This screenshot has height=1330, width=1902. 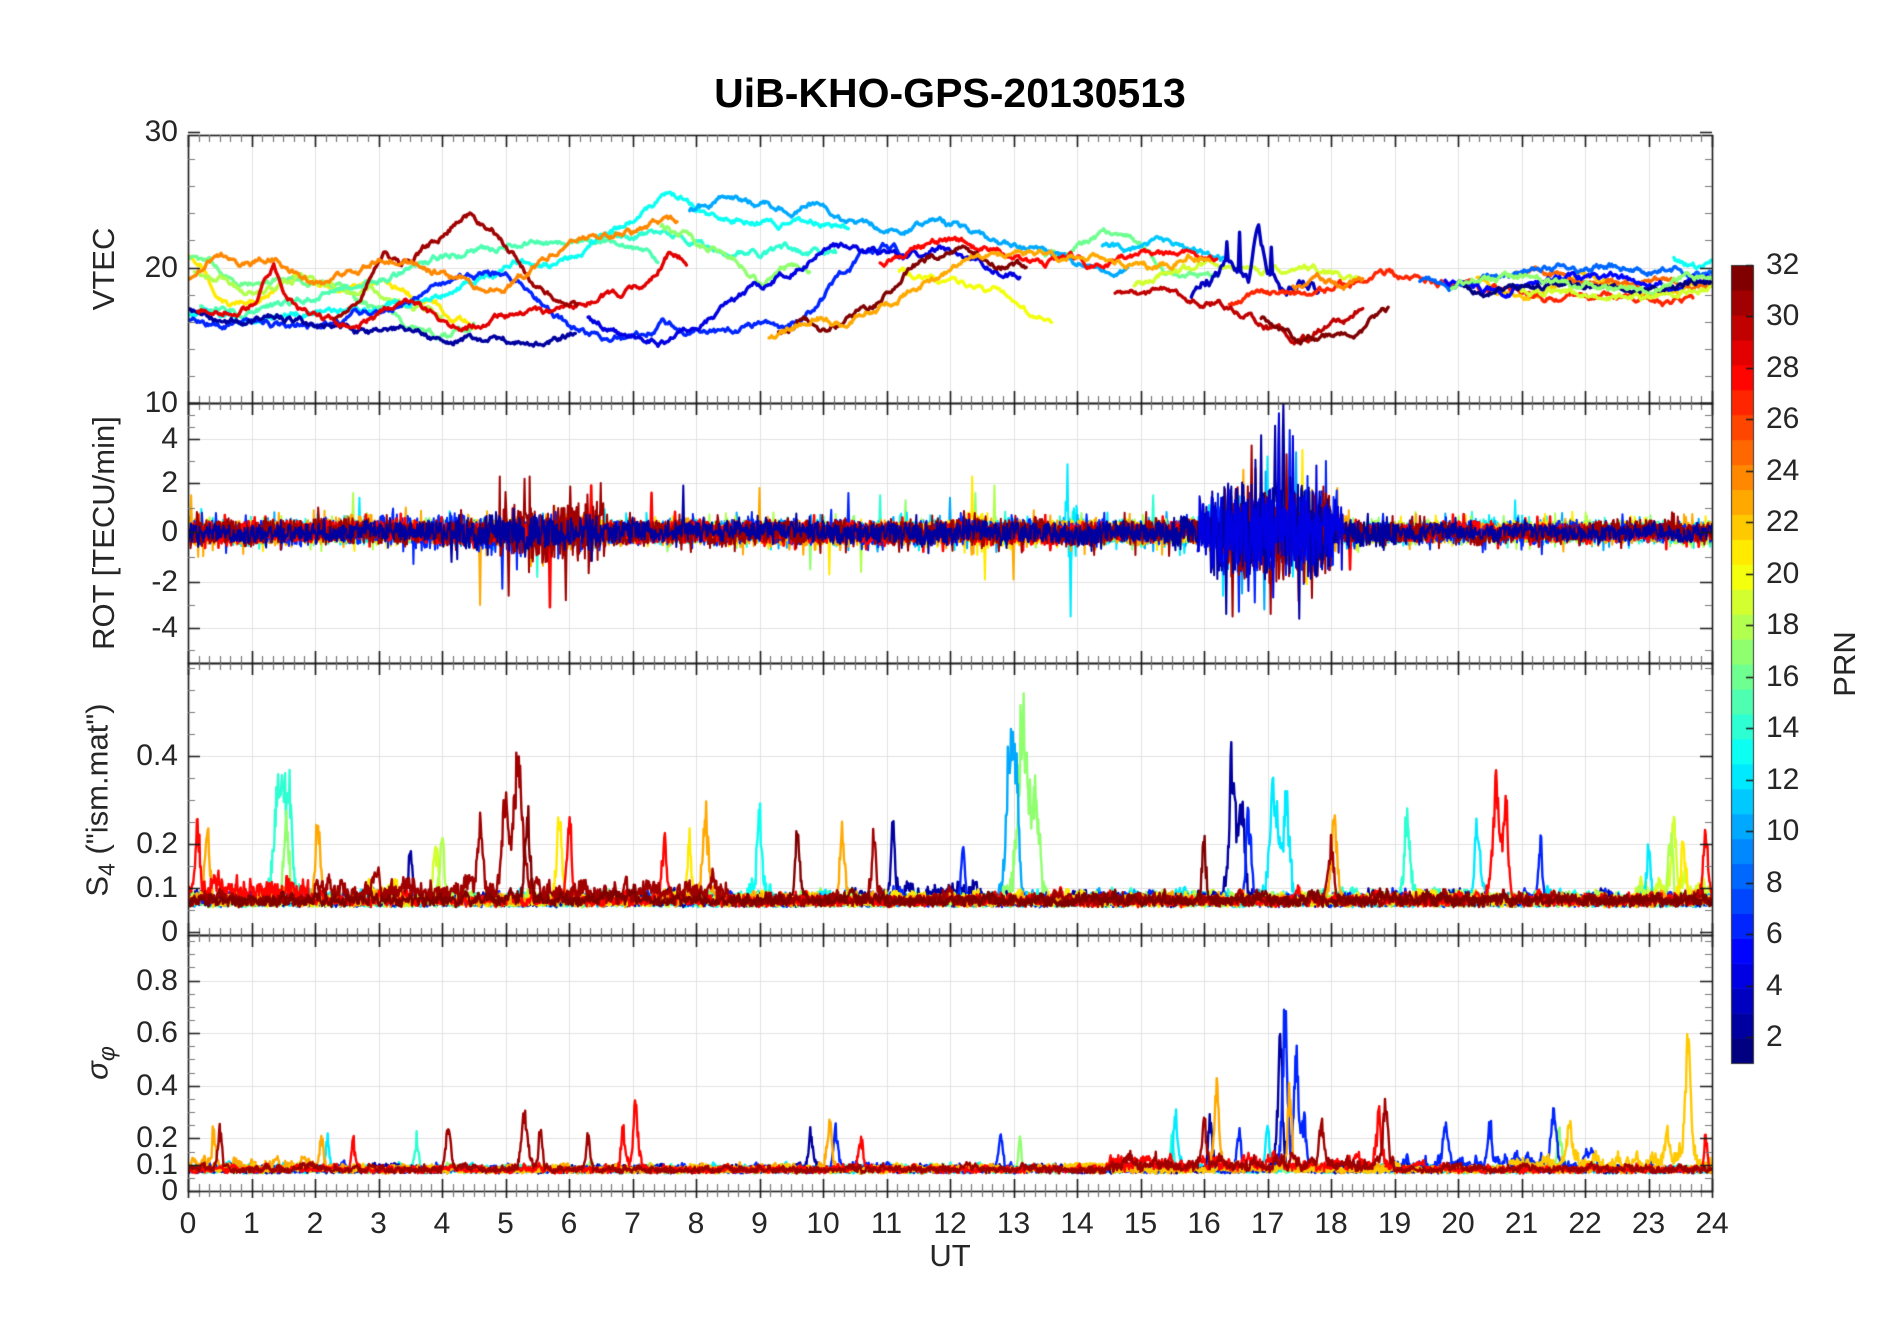 What do you see at coordinates (1783, 831) in the screenshot?
I see `colorbar-tick-label: 10` at bounding box center [1783, 831].